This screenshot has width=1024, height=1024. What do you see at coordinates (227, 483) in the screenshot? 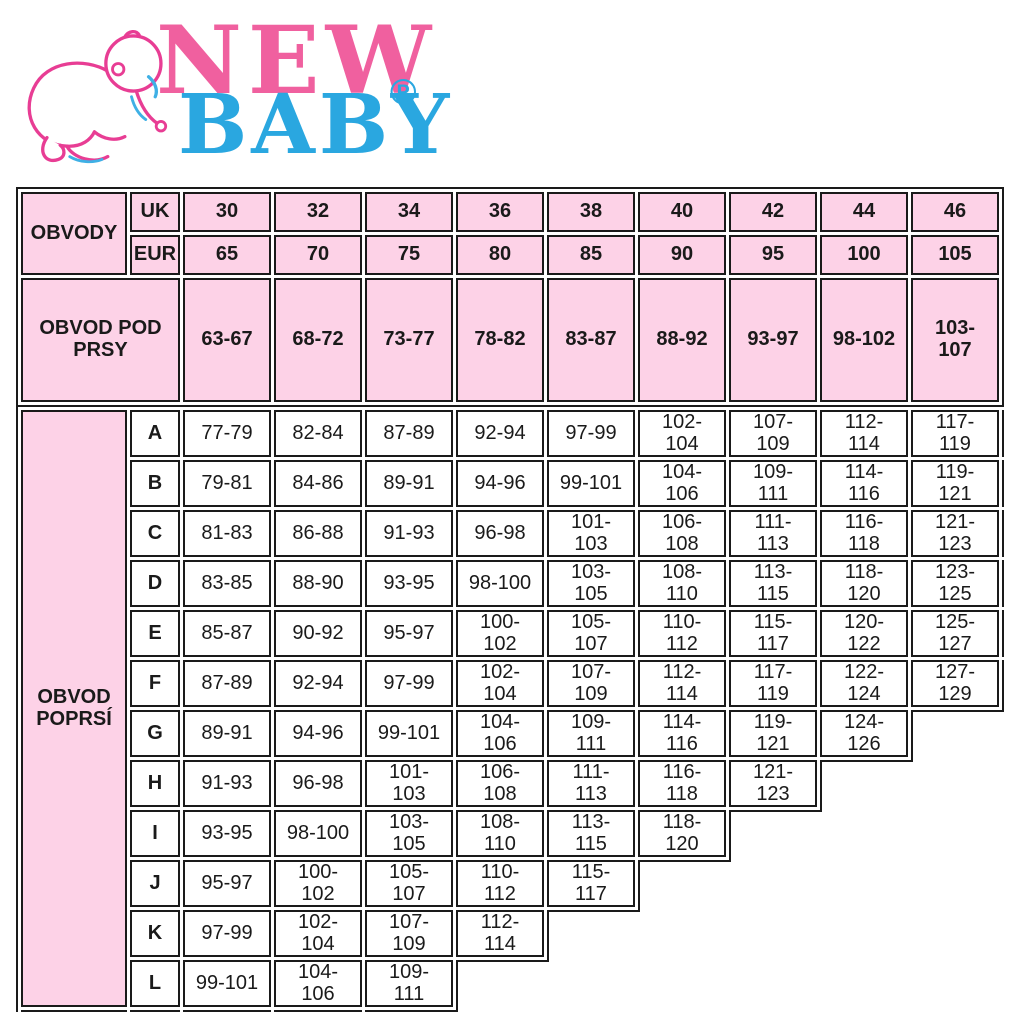
I see `bust-range-cell: 79-81` at bounding box center [227, 483].